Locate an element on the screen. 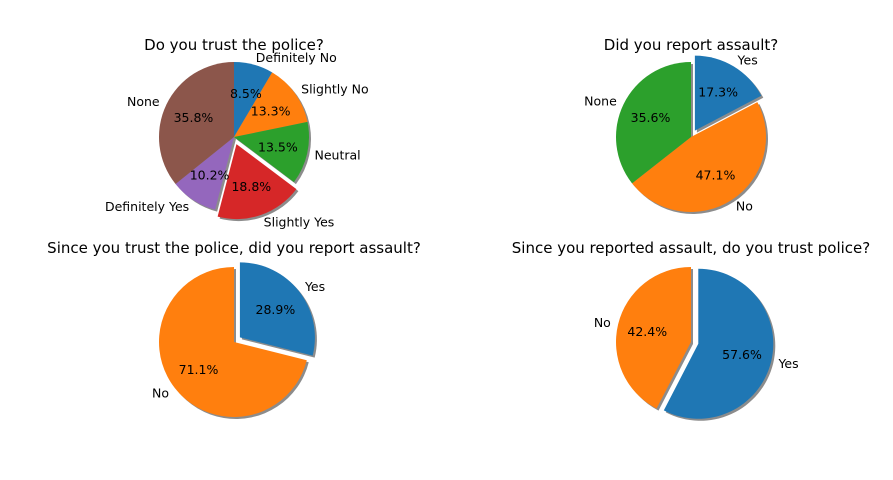 The width and height of the screenshot is (893, 480). pie-percent-label: 35.6% is located at coordinates (651, 117).